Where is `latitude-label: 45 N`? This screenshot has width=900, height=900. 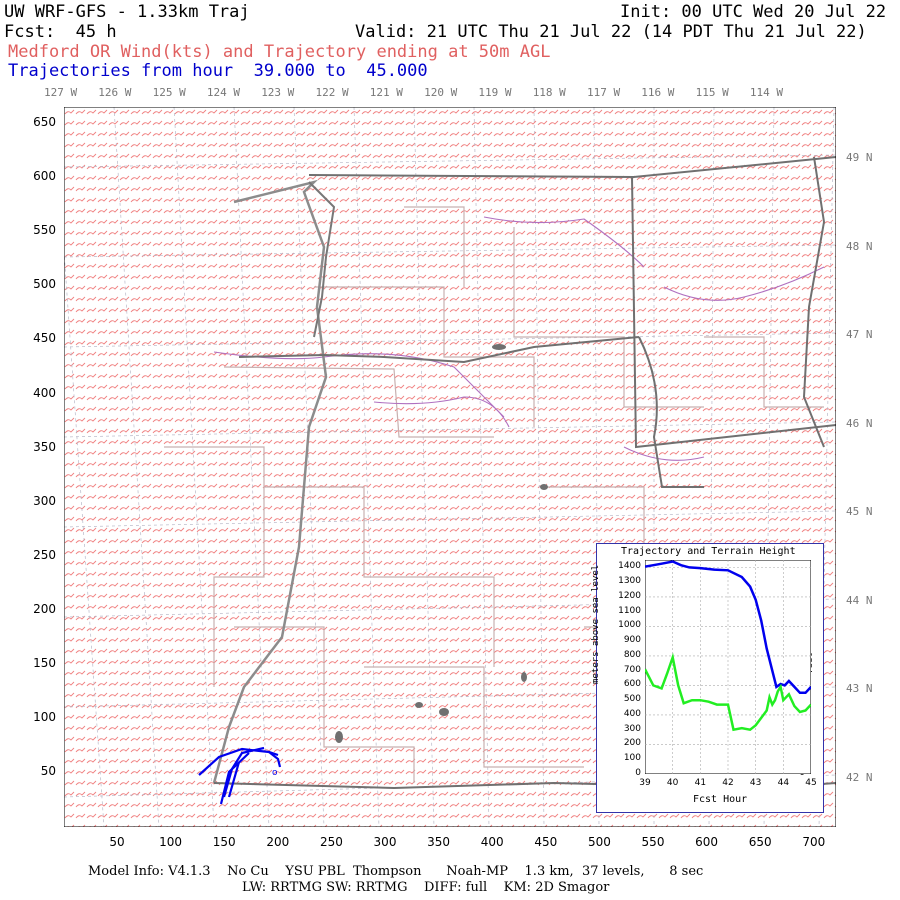 latitude-label: 45 N is located at coordinates (859, 511).